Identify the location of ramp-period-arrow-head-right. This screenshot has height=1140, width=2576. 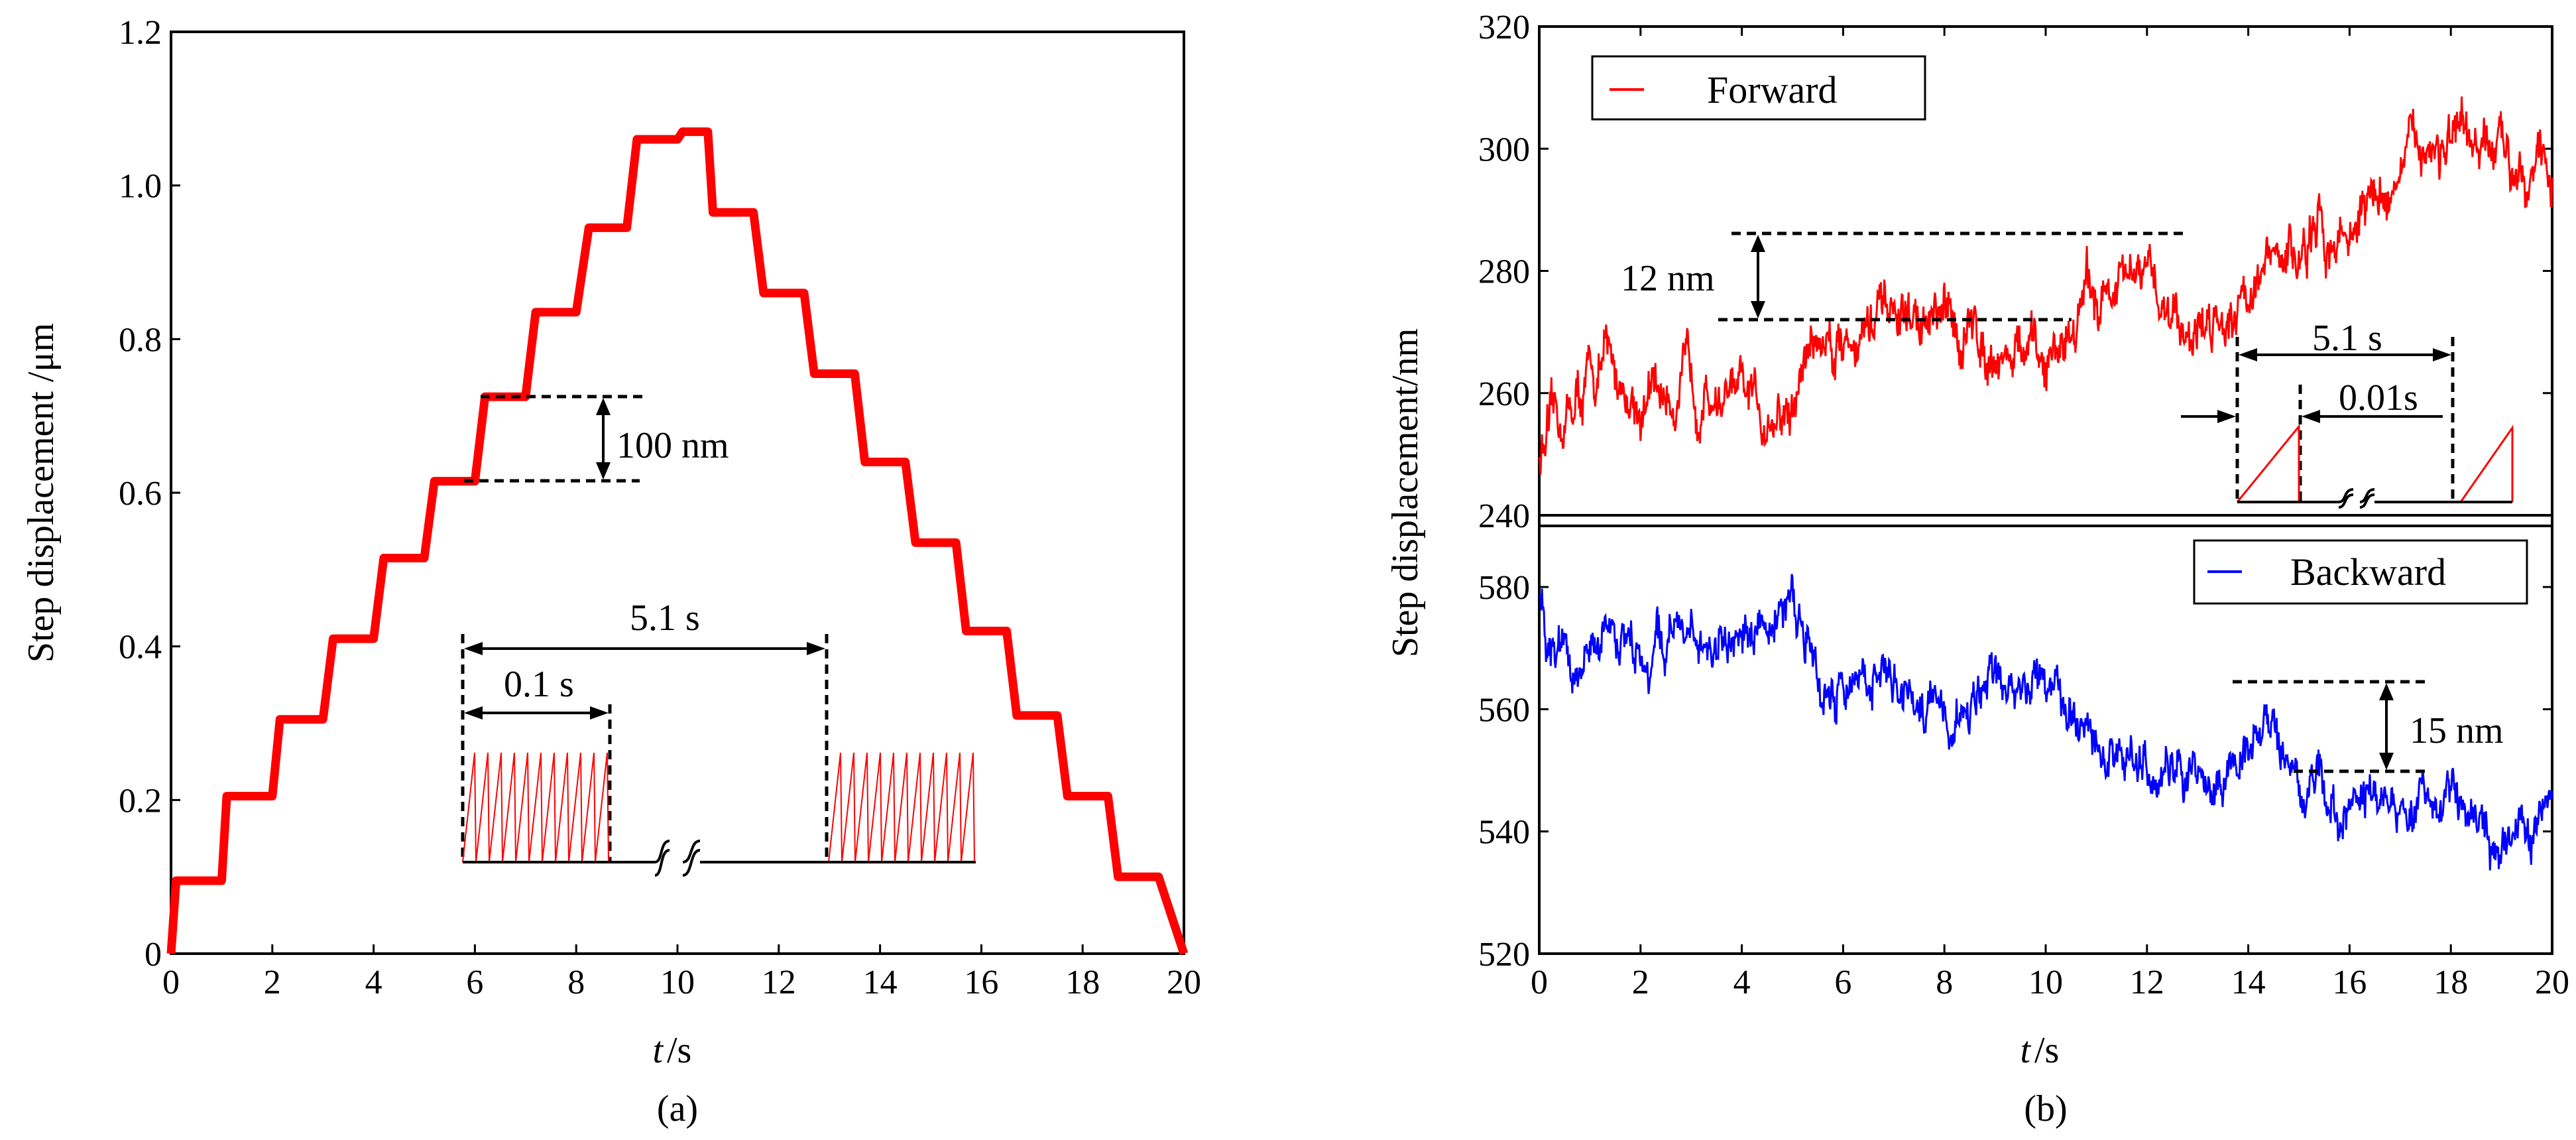
(2442, 354).